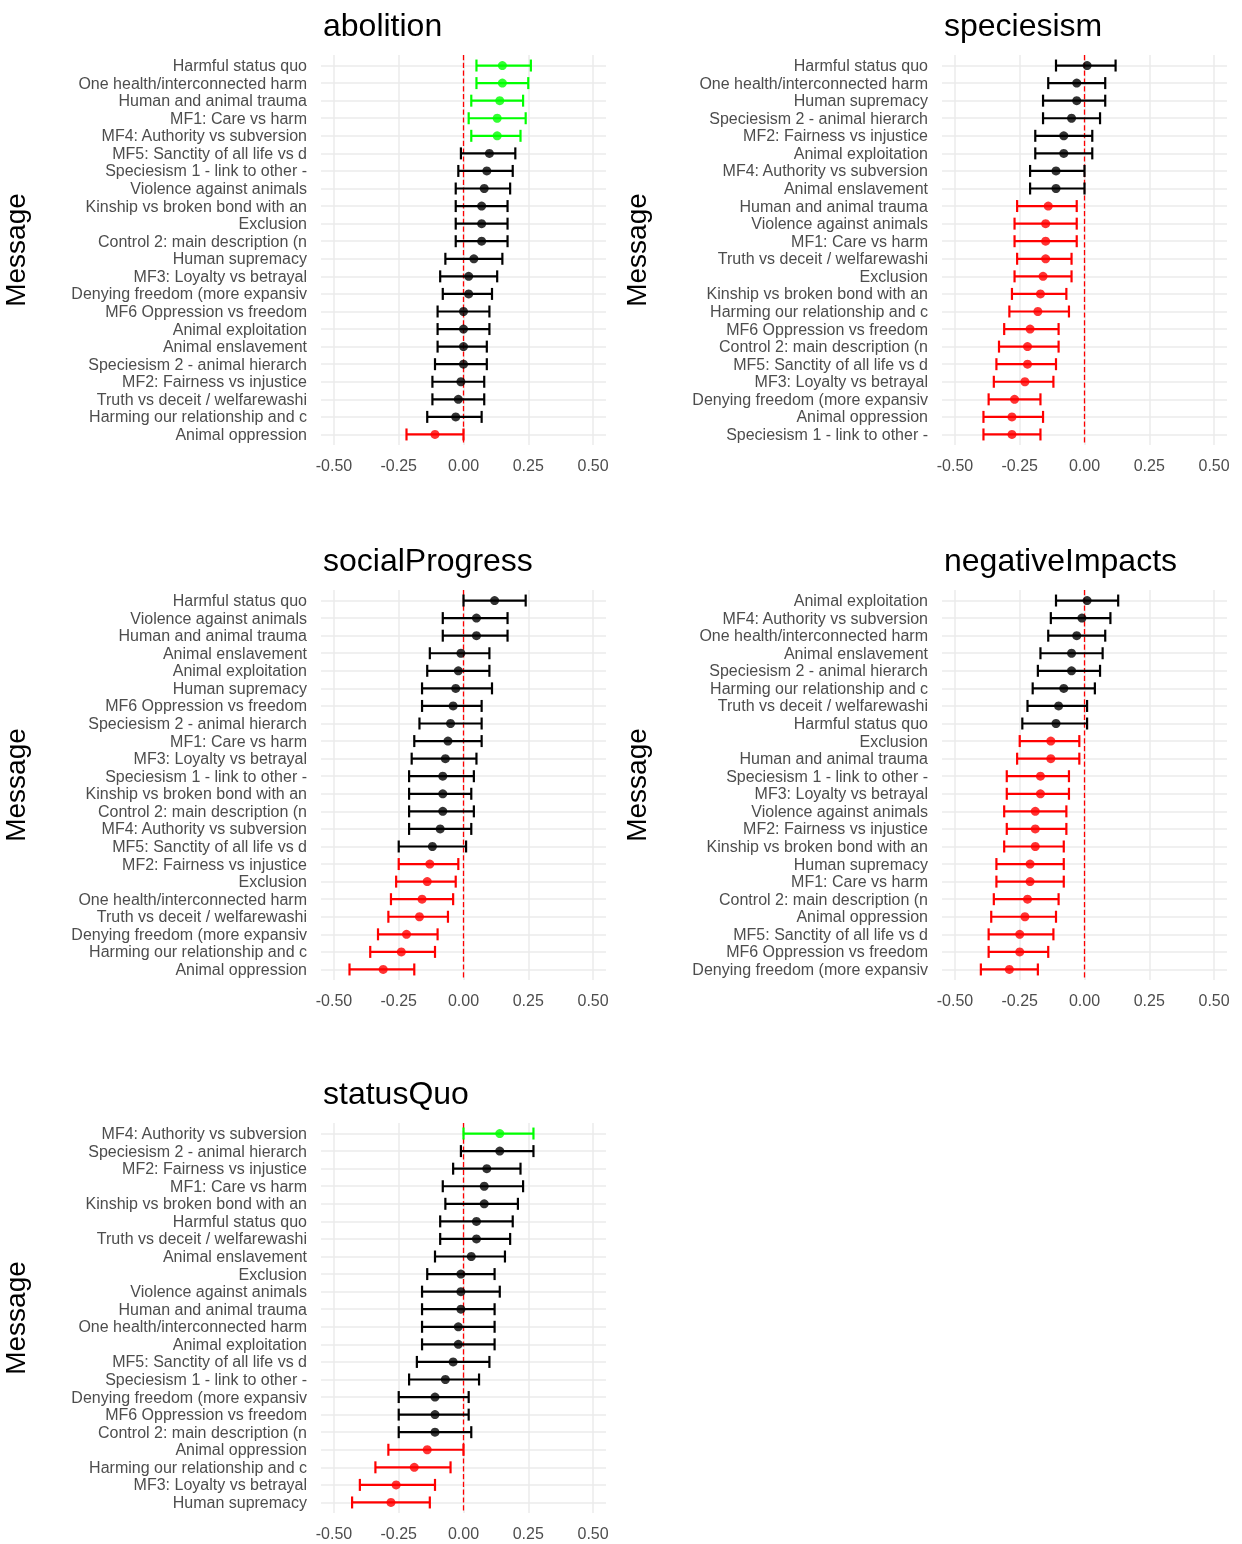 The image size is (1242, 1544). Describe the element at coordinates (528, 465) in the screenshot. I see `x-tick-label: 0.25` at that location.